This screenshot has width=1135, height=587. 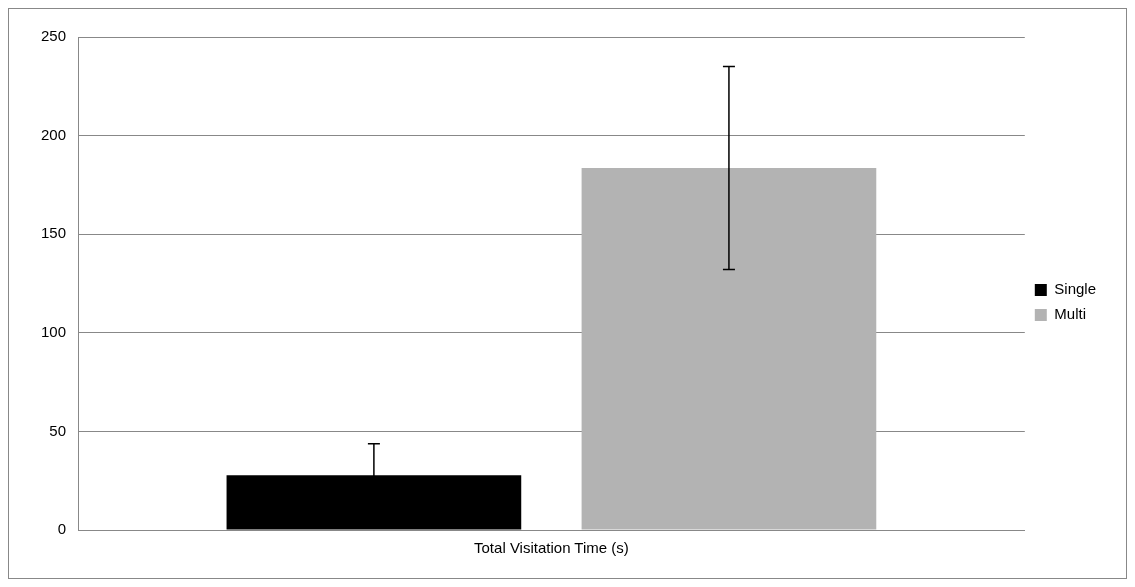 What do you see at coordinates (54, 36) in the screenshot?
I see `y-tick-label: 250` at bounding box center [54, 36].